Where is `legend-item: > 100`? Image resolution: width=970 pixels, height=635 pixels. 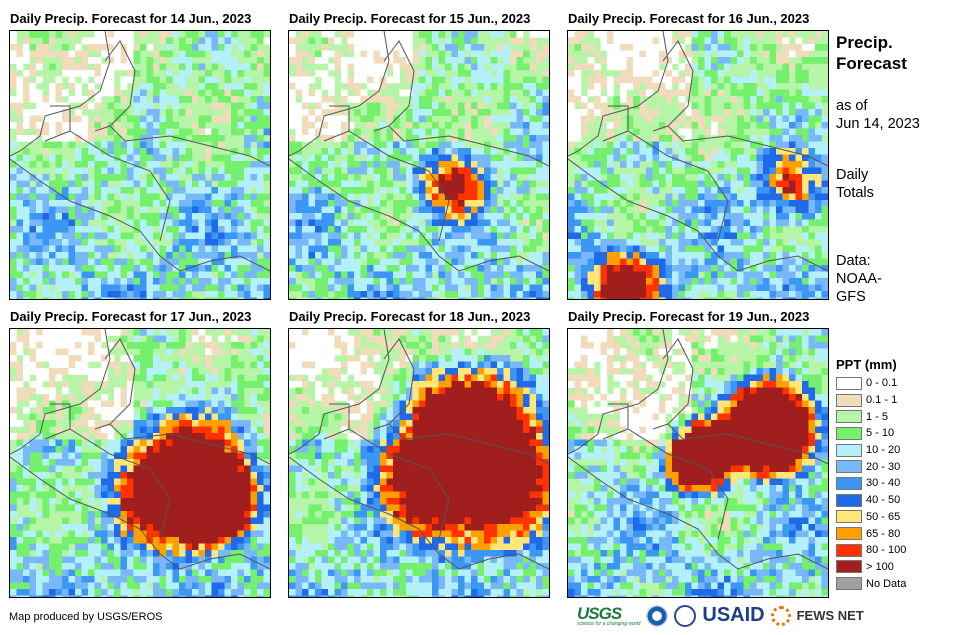 legend-item: > 100 is located at coordinates (871, 567).